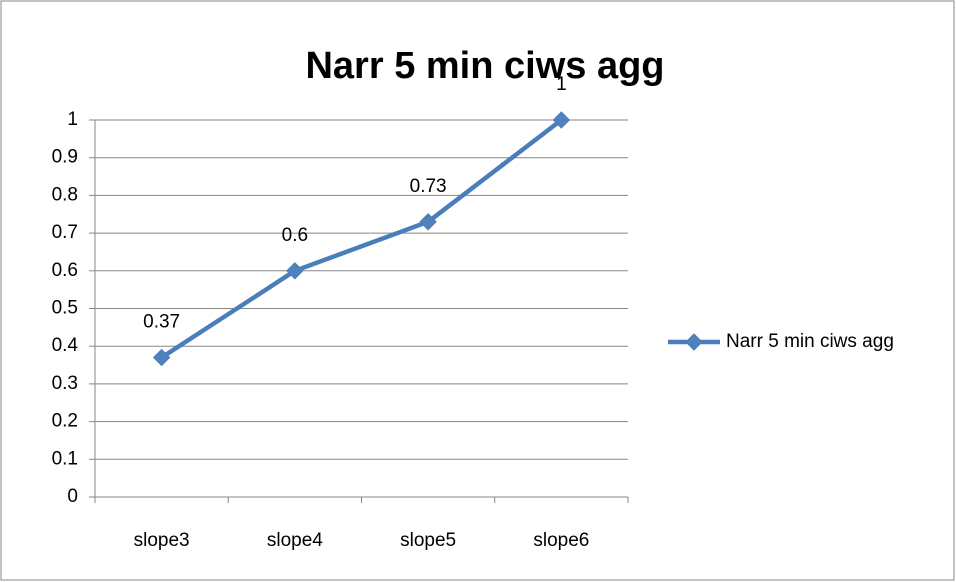  Describe the element at coordinates (561, 540) in the screenshot. I see `x-tick-label: slope6` at that location.